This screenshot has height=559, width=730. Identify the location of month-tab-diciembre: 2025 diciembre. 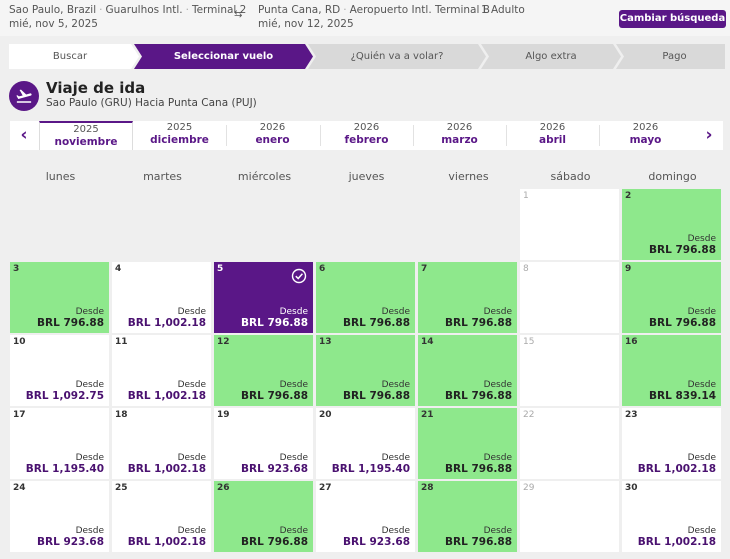
(179, 135).